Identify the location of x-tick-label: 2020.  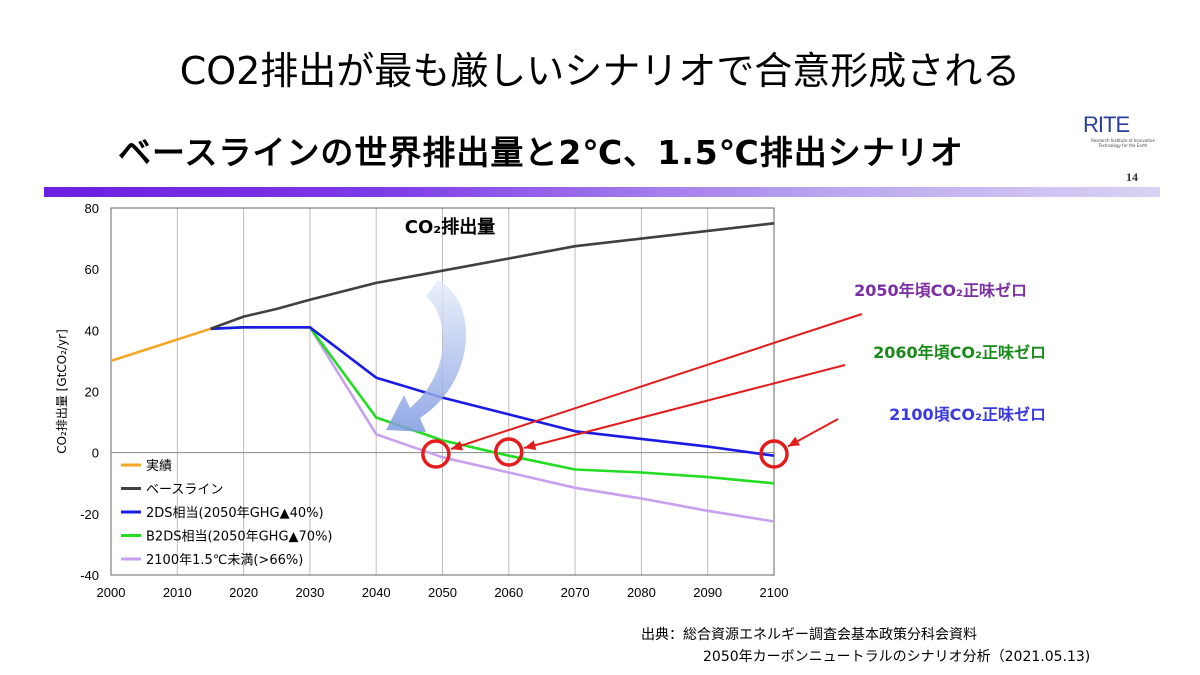
(243, 592).